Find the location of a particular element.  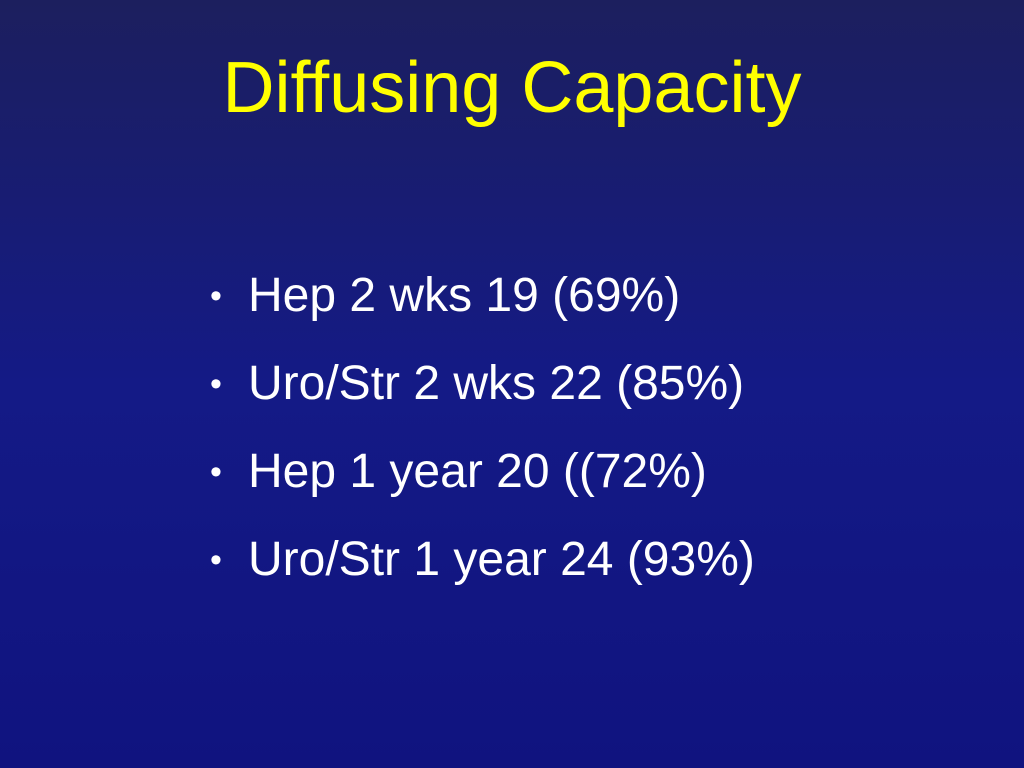

bullet-text: Uro/Str 2 wks 22 (85%) is located at coordinates (496, 383).